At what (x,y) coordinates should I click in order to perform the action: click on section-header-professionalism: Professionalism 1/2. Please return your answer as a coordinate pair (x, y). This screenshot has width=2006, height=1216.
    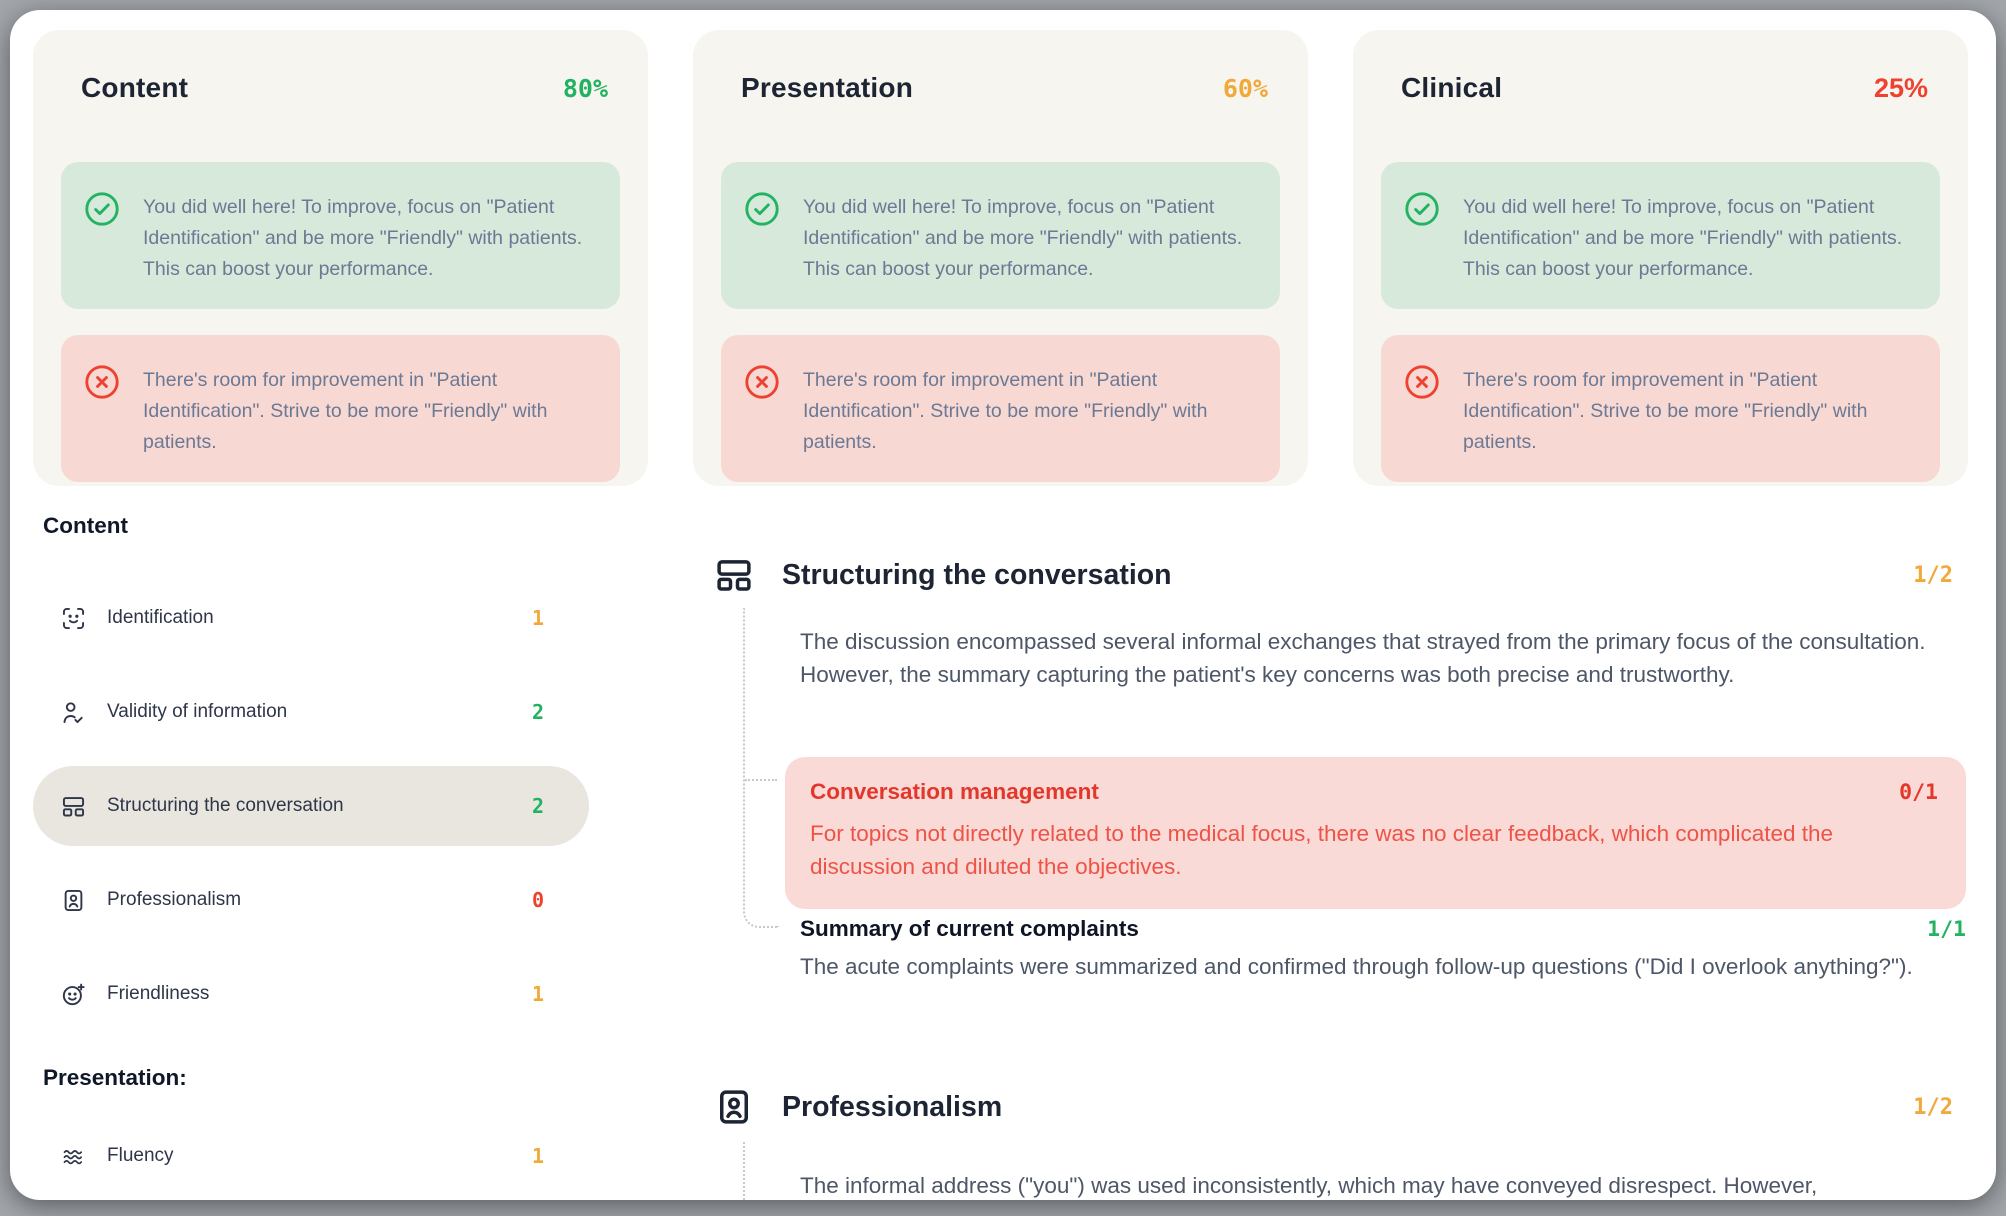
    Looking at the image, I should click on (1333, 1107).